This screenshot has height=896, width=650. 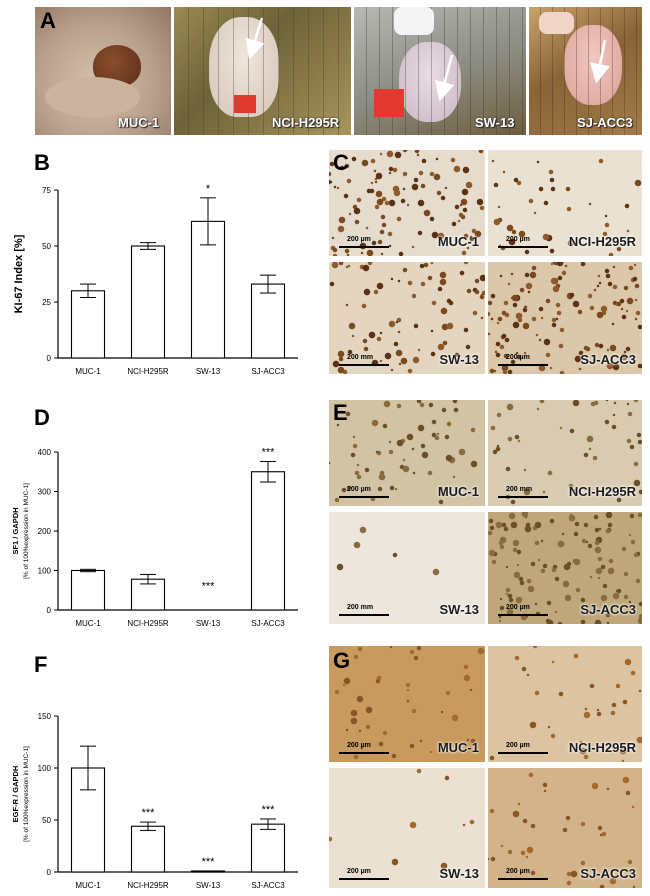 I want to click on micrograph-c-nci-h295r: 200 µm NCI-H295R, so click(x=565, y=203).